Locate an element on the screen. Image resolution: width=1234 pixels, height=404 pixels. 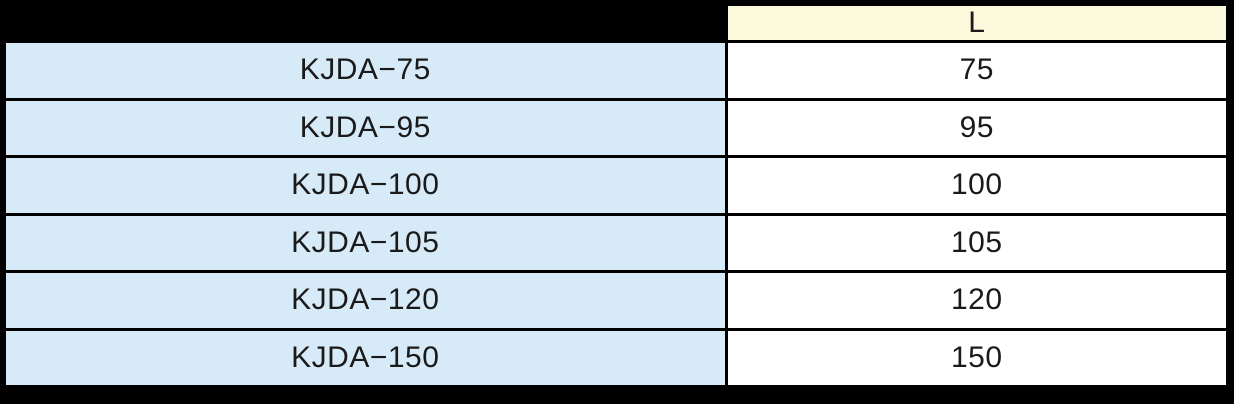
model-cell: KJDA−75 is located at coordinates (365, 70).